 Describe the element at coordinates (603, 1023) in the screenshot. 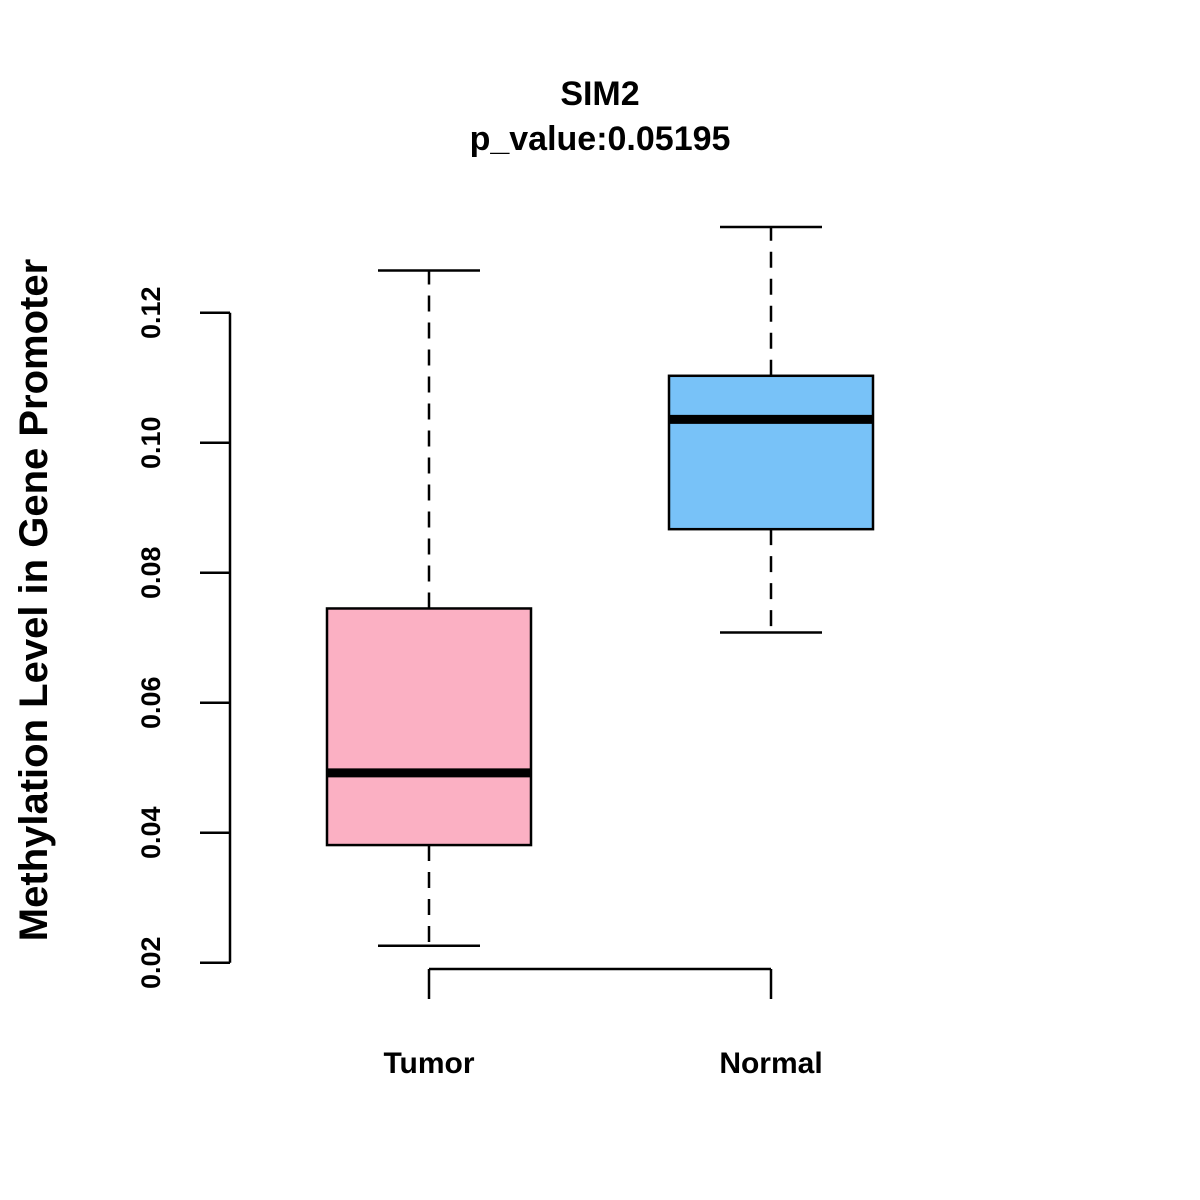

I see `x-axis: Tumor Normal` at that location.